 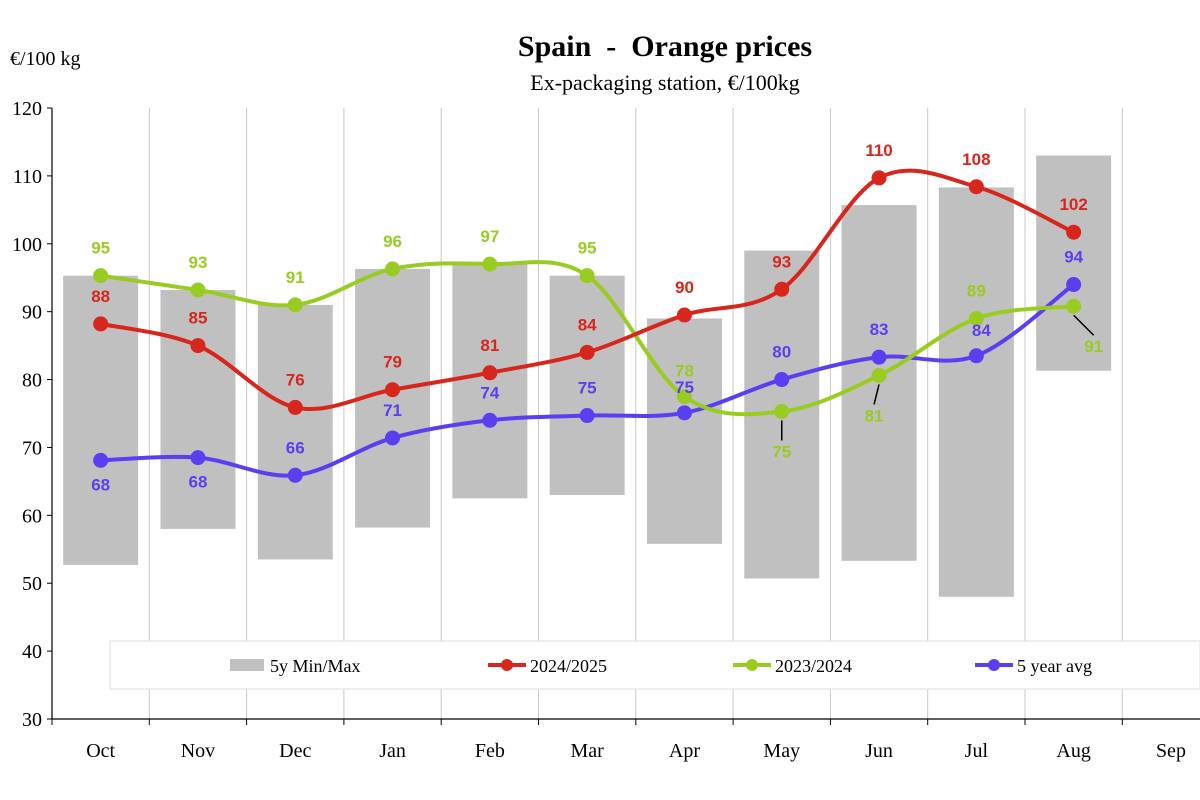 What do you see at coordinates (813, 666) in the screenshot?
I see `legend-label-series-2023-2024: 2023/2024` at bounding box center [813, 666].